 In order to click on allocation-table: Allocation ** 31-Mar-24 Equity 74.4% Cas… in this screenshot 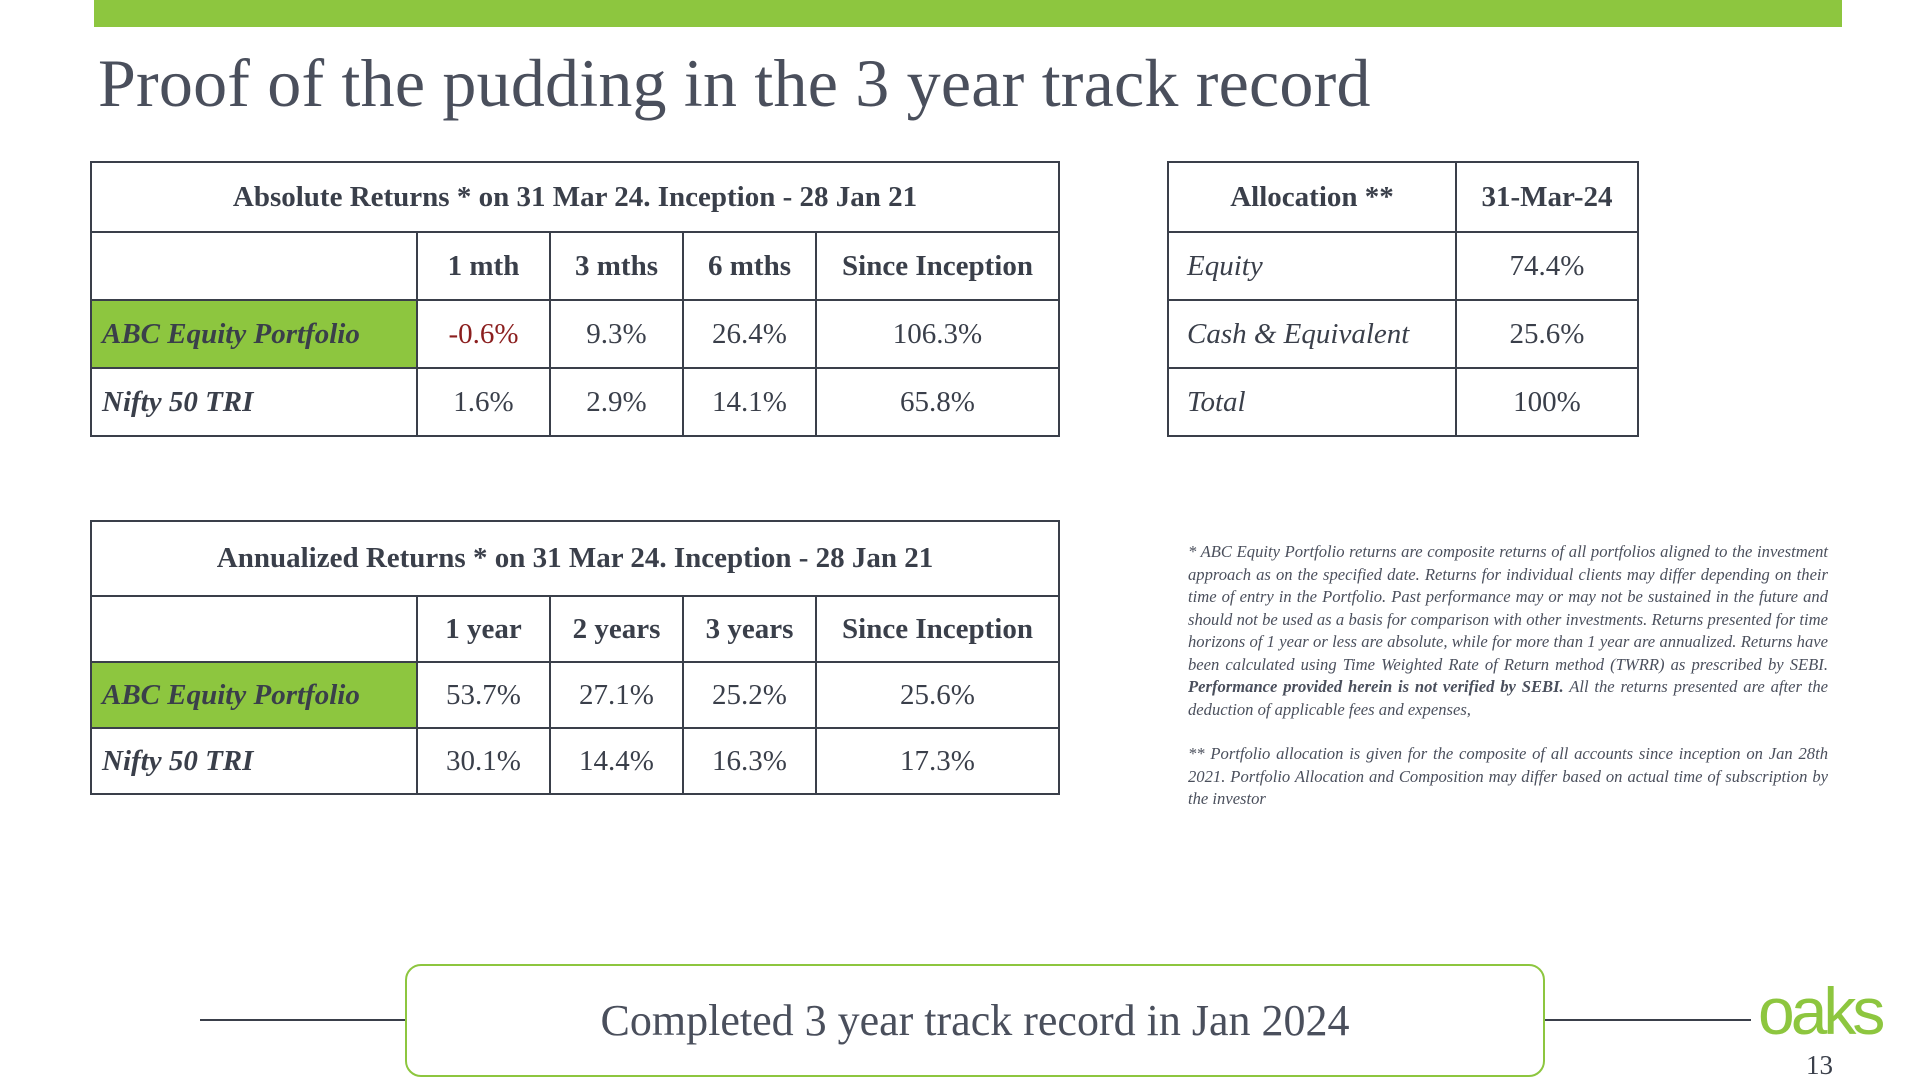, I will do `click(1403, 299)`.